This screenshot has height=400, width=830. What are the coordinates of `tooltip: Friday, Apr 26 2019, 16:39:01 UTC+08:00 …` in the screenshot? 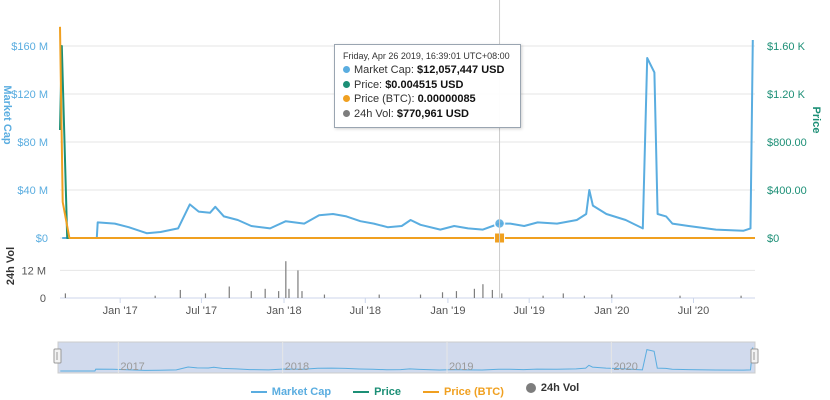 It's located at (427, 86).